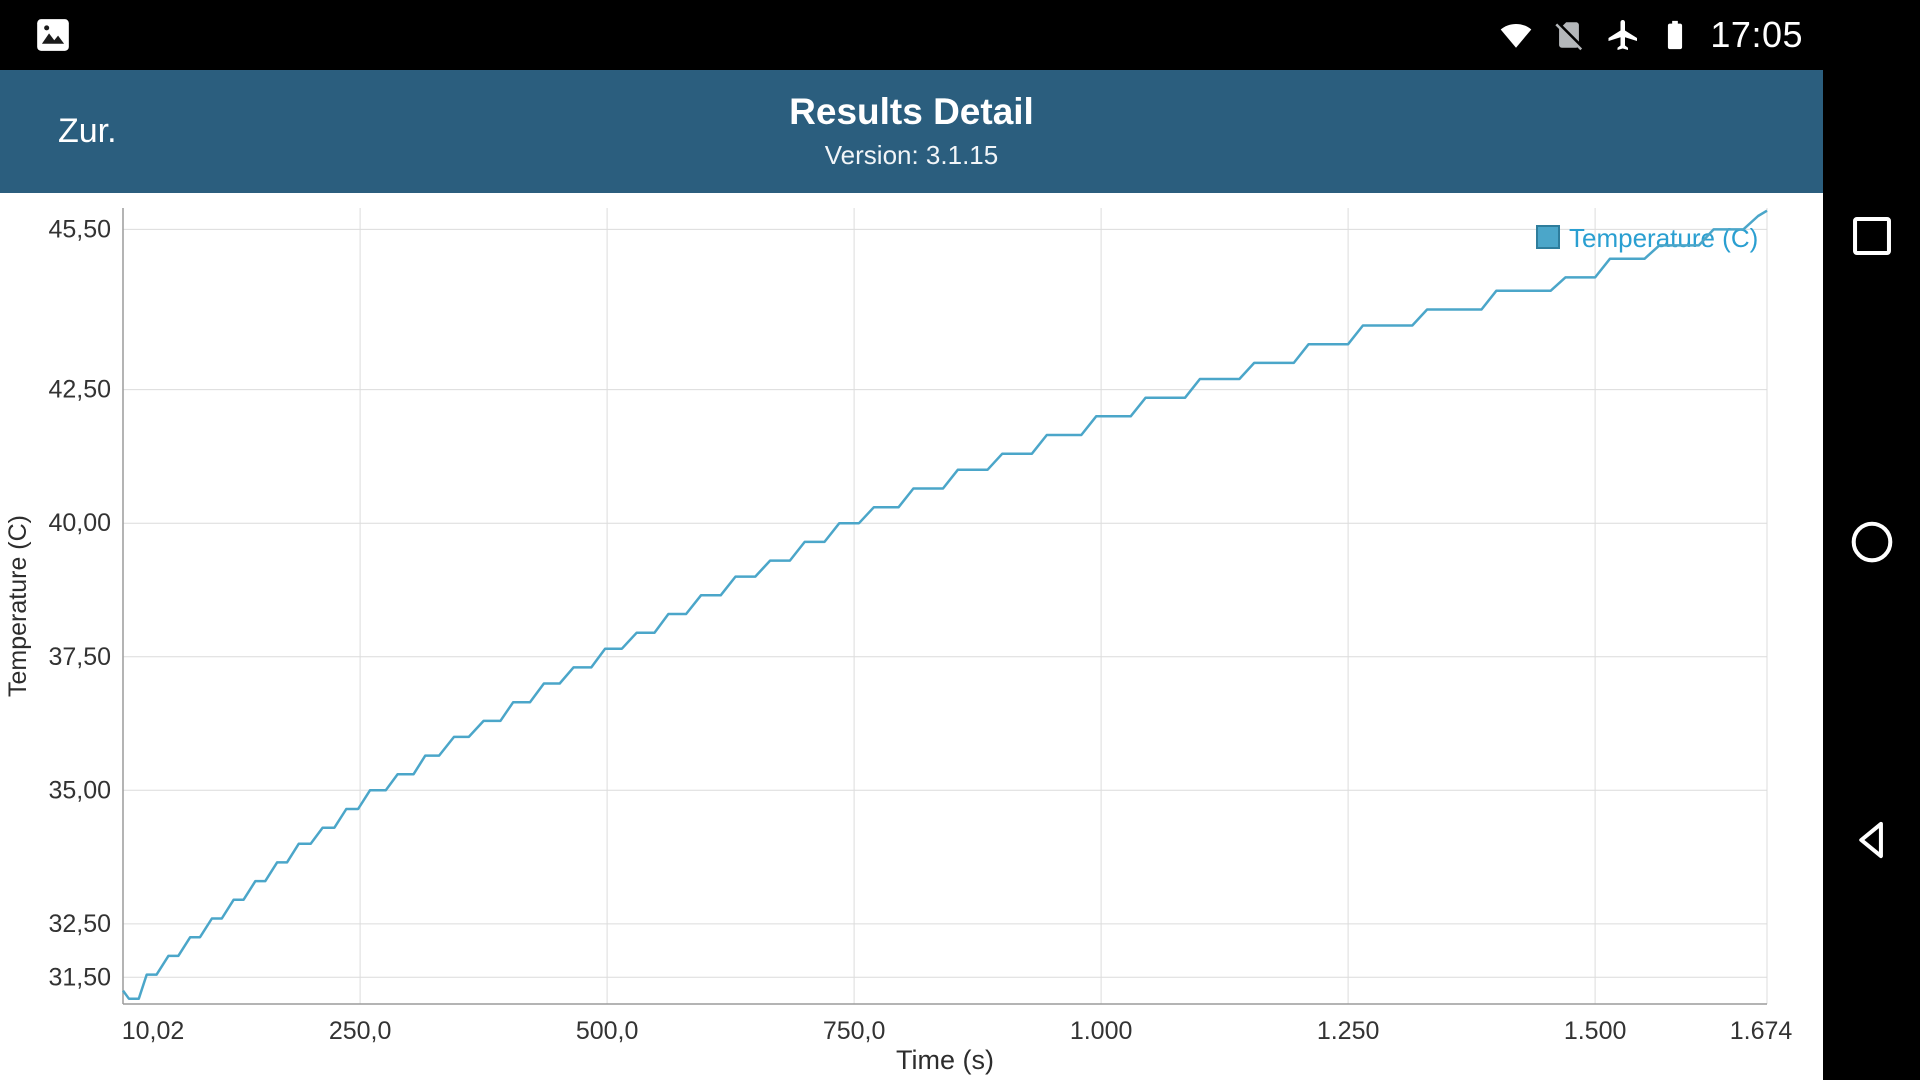  I want to click on x-tick-label: 1.500, so click(1595, 1031).